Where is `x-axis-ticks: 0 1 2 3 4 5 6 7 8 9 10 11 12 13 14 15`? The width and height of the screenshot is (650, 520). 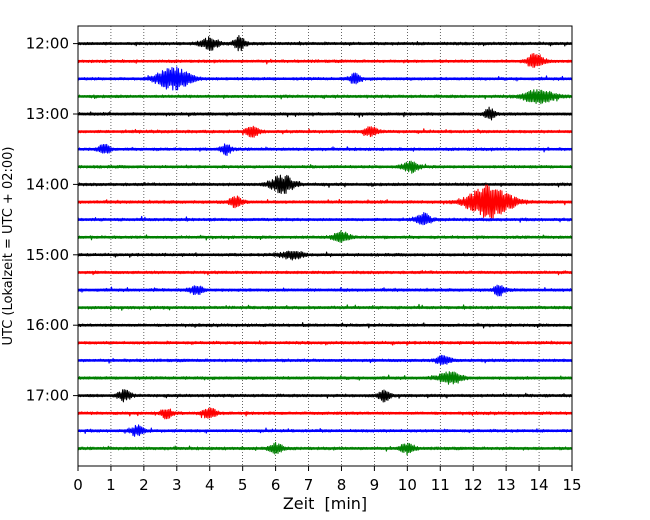
x-axis-ticks: 0 1 2 3 4 5 6 7 8 9 10 11 12 13 14 15 is located at coordinates (327, 480).